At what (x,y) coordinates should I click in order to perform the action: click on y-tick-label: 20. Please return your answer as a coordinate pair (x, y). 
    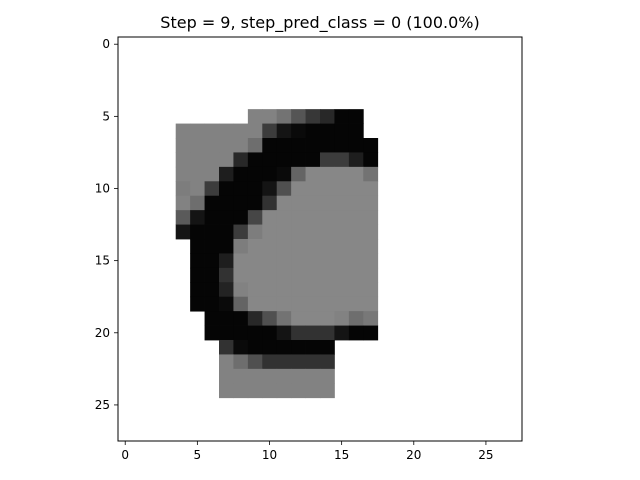
    Looking at the image, I should click on (102, 333).